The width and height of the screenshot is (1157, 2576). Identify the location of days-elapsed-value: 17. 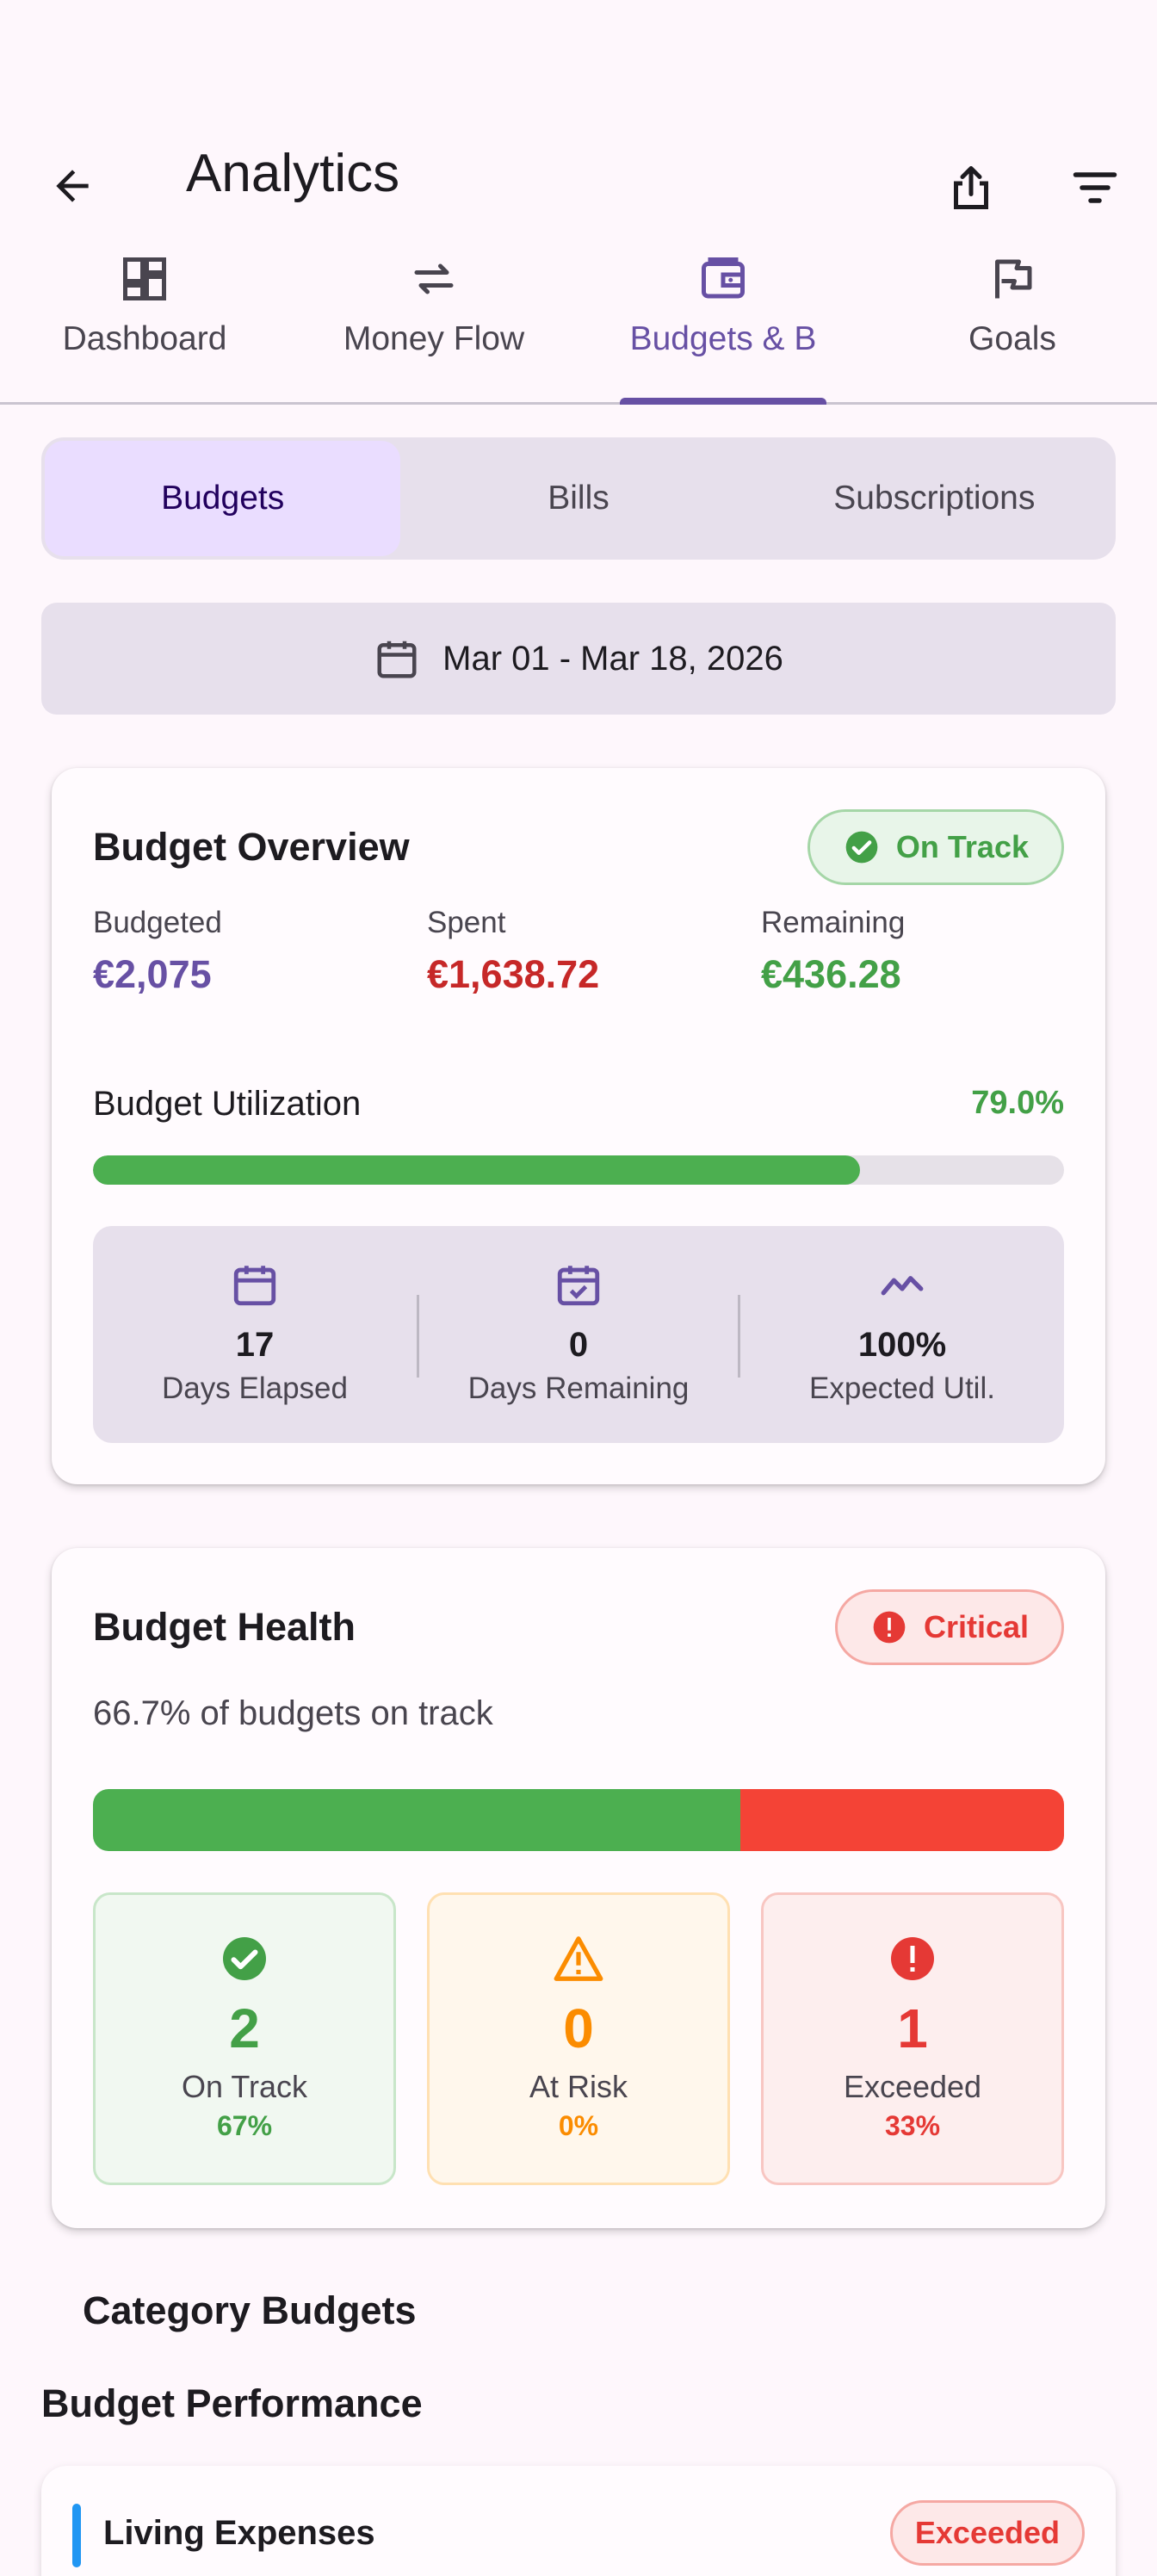
(255, 1345).